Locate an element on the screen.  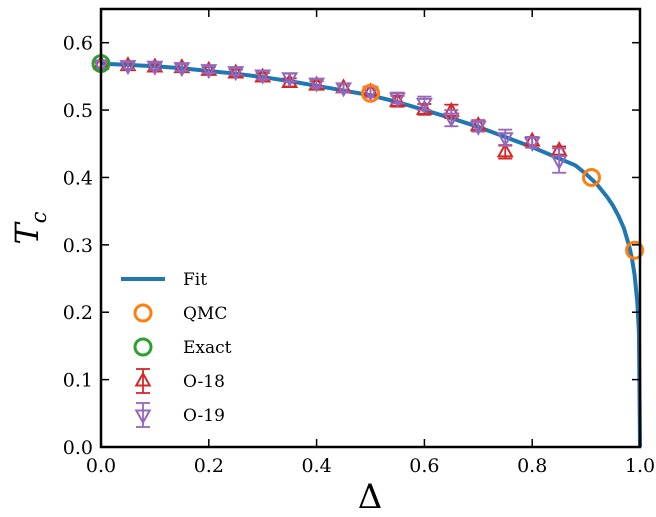
x-tick-label: 1.0 is located at coordinates (640, 466).